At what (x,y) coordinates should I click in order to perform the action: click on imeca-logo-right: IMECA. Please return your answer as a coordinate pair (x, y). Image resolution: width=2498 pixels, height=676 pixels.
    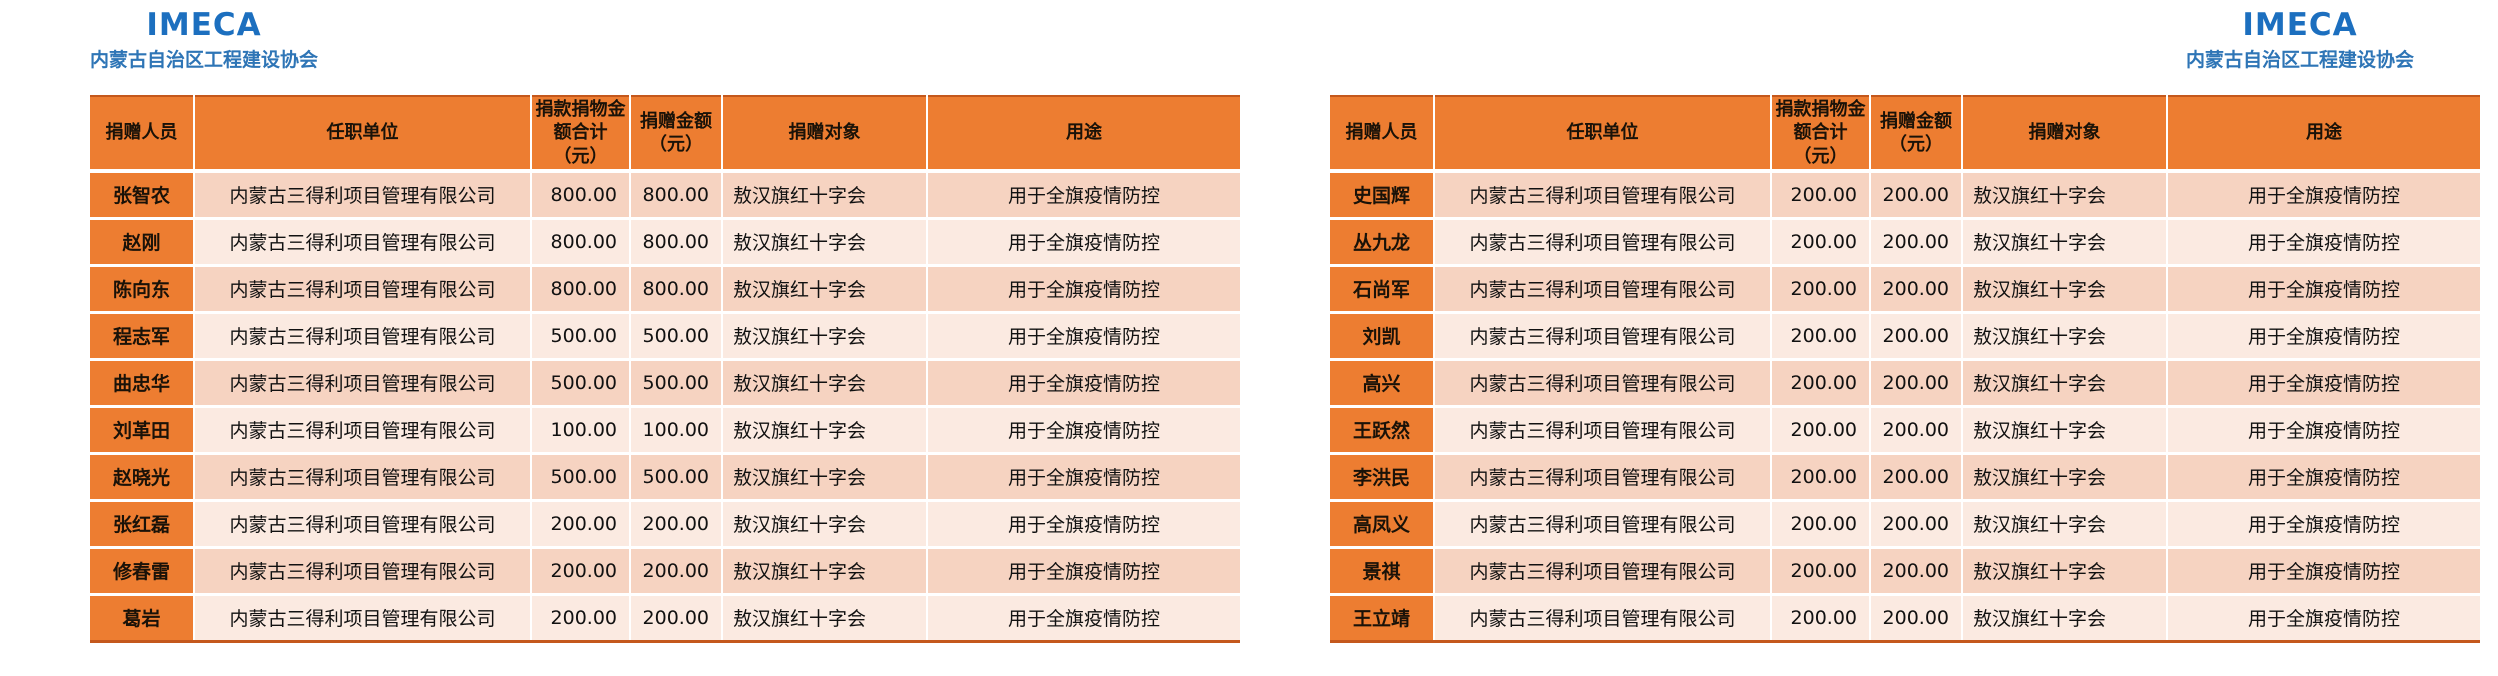
    Looking at the image, I should click on (2300, 25).